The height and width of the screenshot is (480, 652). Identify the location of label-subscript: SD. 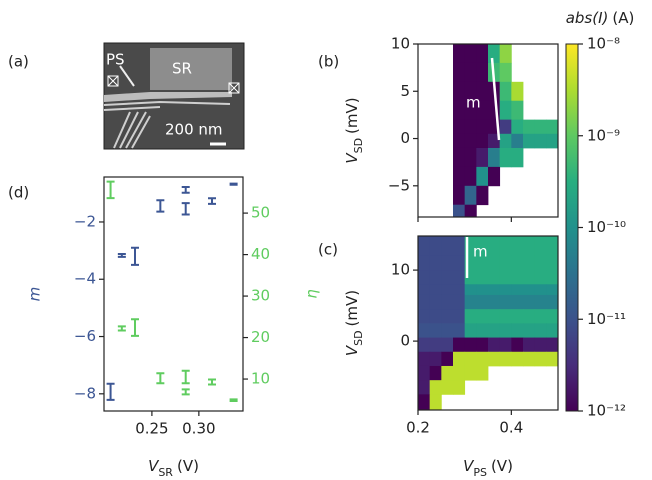
(358, 145).